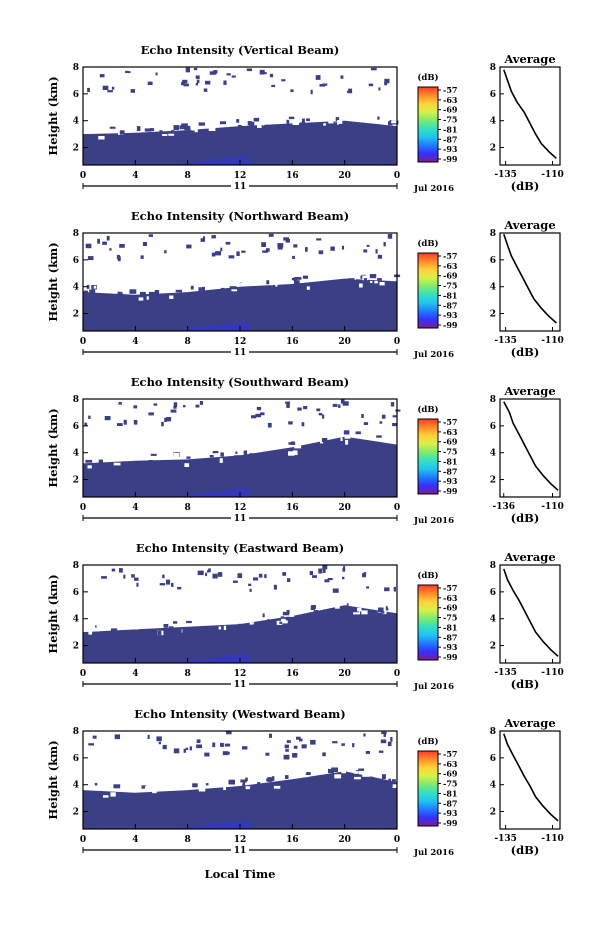 This screenshot has width=612, height=929. I want to click on panel-title: Echo Intensity (Eastward Beam), so click(240, 548).